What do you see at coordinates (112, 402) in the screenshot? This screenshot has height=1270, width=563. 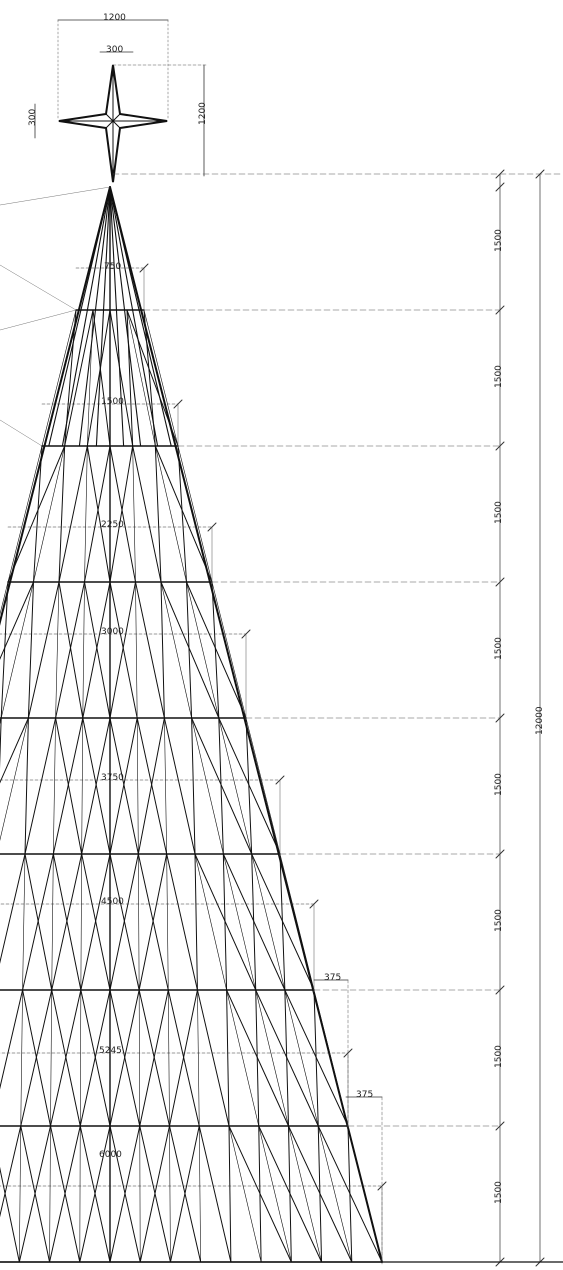 I see `tier-2-width-label: 1500` at bounding box center [112, 402].